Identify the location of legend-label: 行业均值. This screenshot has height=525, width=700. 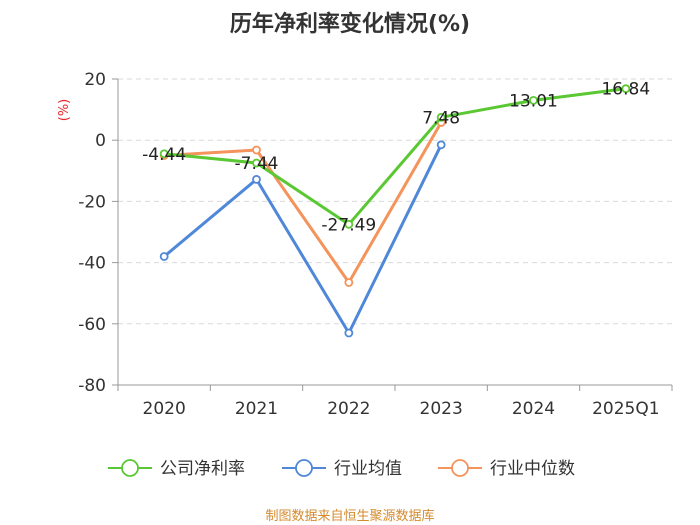
(368, 469).